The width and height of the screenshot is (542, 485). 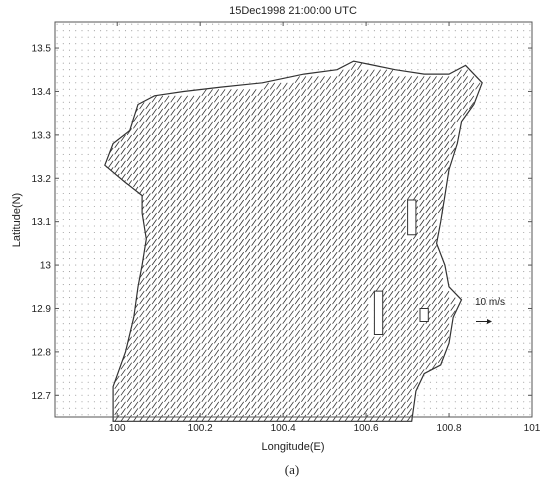 I want to click on y-axis-label: Latitude(N), so click(x=17, y=220).